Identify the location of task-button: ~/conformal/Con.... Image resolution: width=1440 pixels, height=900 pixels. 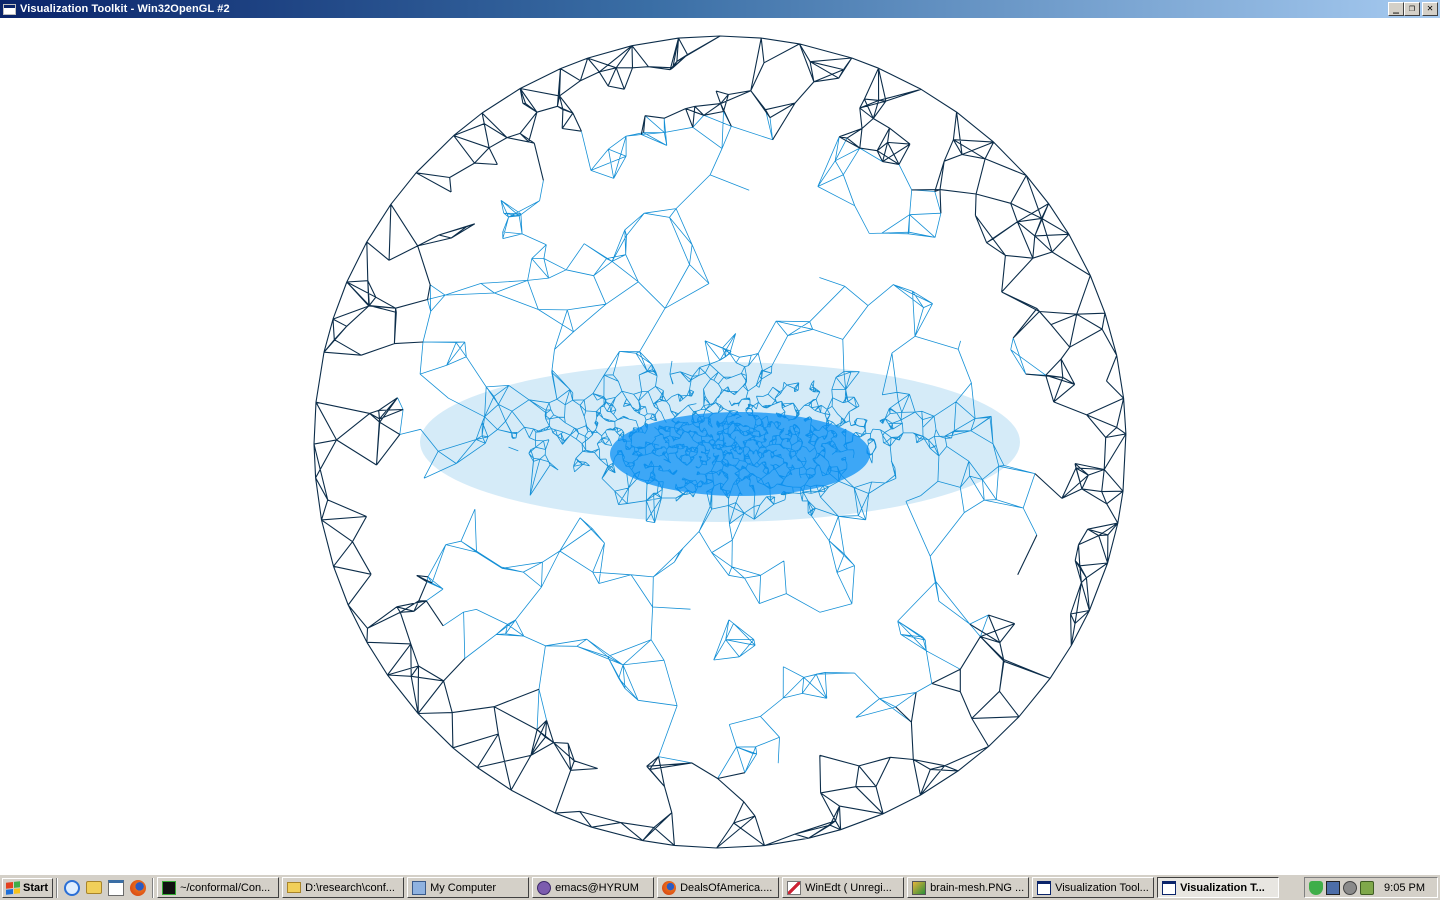
(218, 887).